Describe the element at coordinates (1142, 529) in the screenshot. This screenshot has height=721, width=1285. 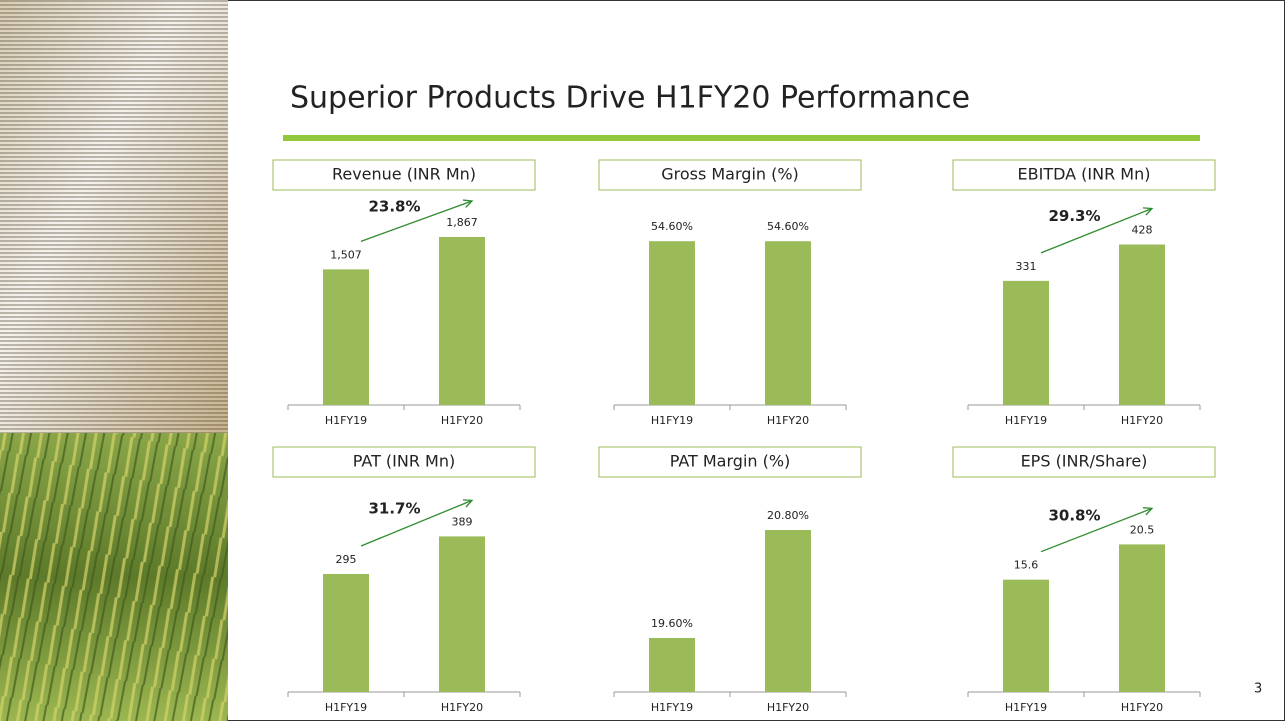
I see `value-label: 20.5` at that location.